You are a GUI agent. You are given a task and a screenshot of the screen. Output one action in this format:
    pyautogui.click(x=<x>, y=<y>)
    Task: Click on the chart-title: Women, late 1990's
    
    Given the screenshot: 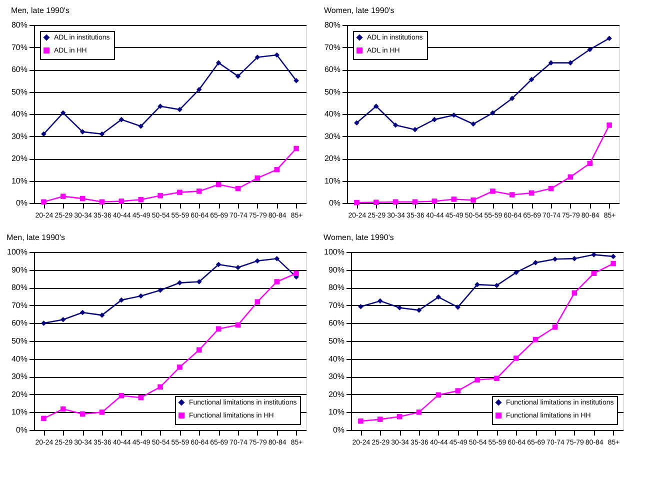 What is the action you would take?
    pyautogui.click(x=359, y=237)
    